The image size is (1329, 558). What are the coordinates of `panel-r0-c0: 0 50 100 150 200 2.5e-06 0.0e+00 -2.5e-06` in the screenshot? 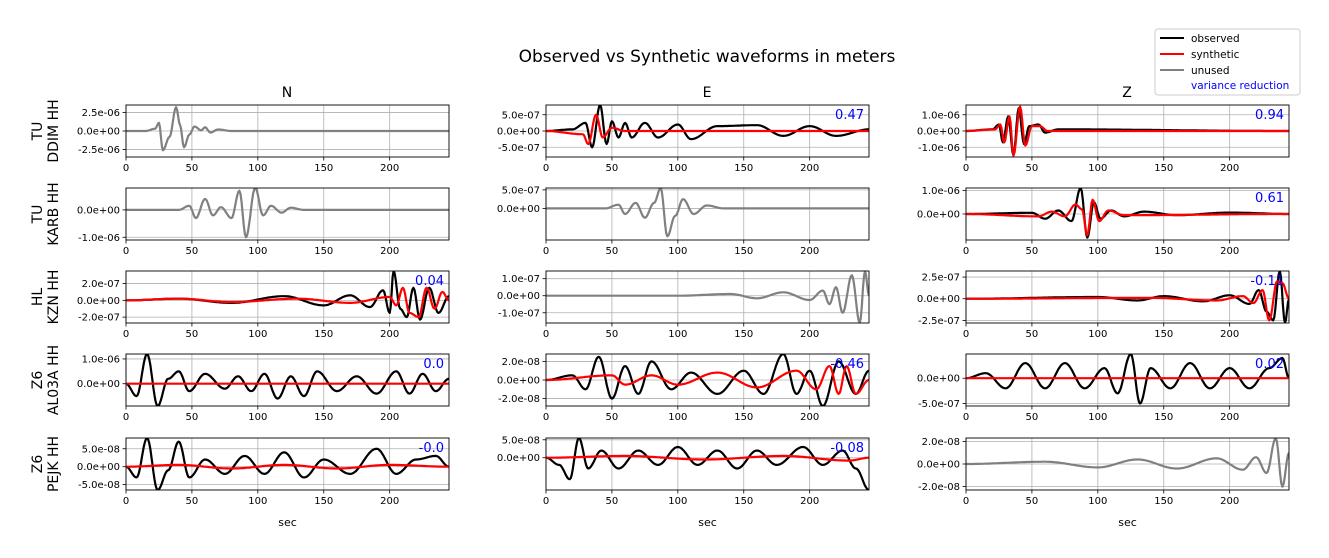 It's located at (263, 139).